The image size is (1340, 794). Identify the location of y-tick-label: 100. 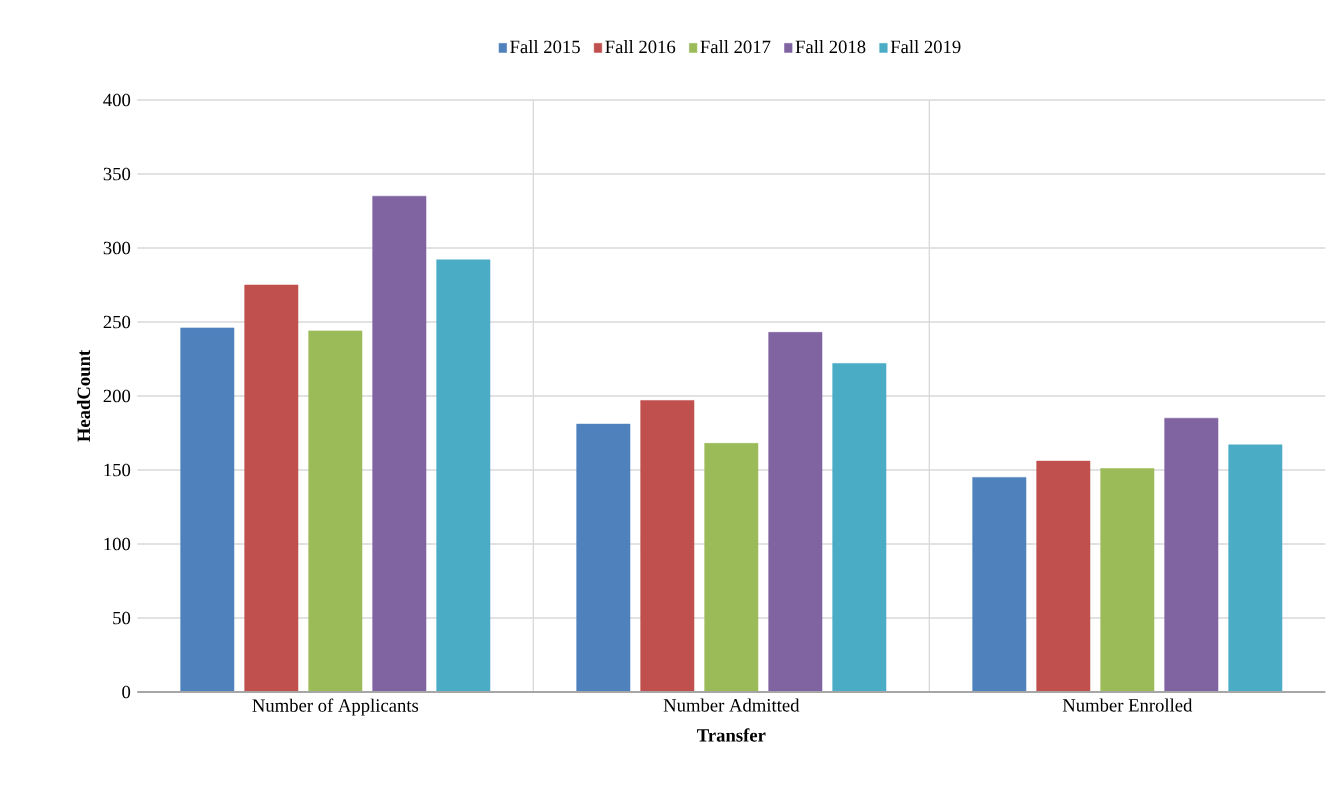
(117, 544).